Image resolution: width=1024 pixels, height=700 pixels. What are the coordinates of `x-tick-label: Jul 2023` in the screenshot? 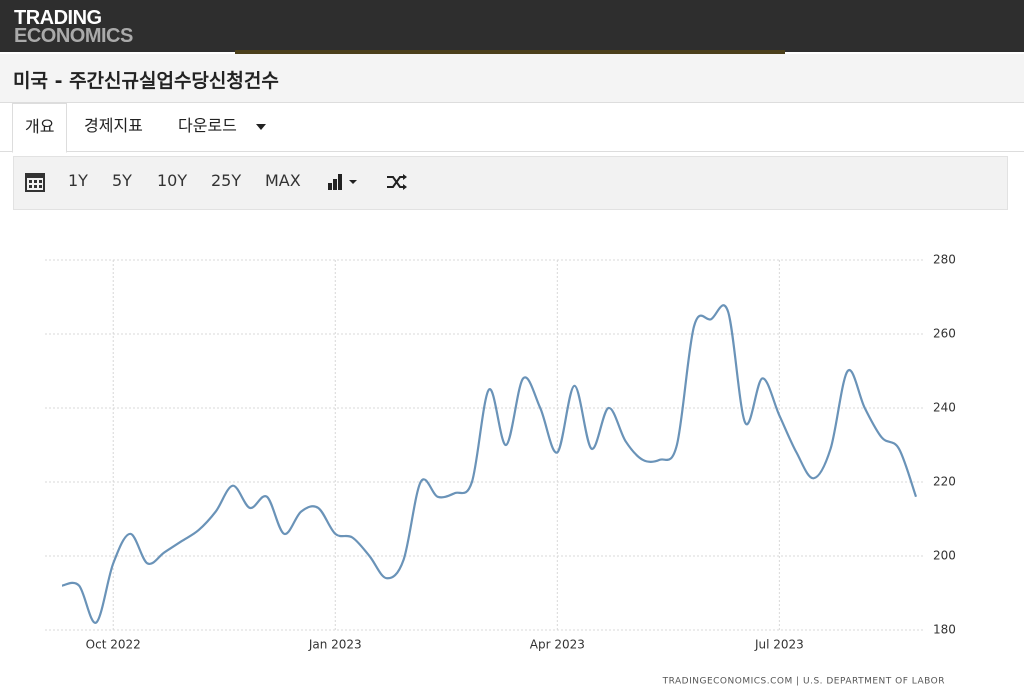 It's located at (779, 645).